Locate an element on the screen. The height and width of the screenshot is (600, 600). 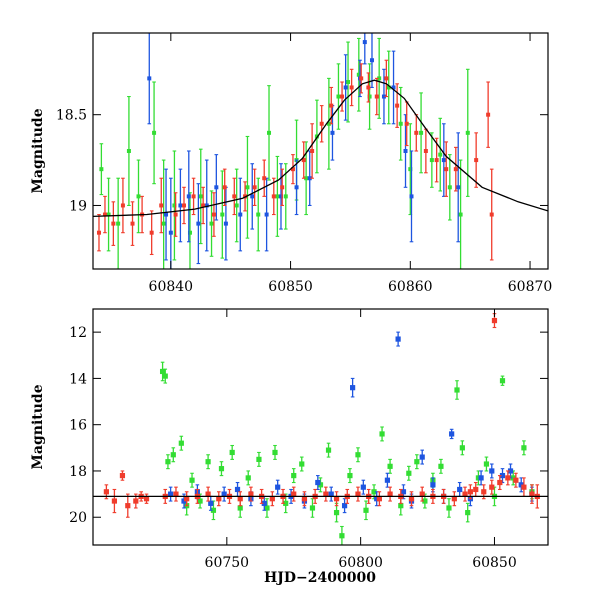
bottom-y-axis-label: Magnitude is located at coordinates (38, 426).